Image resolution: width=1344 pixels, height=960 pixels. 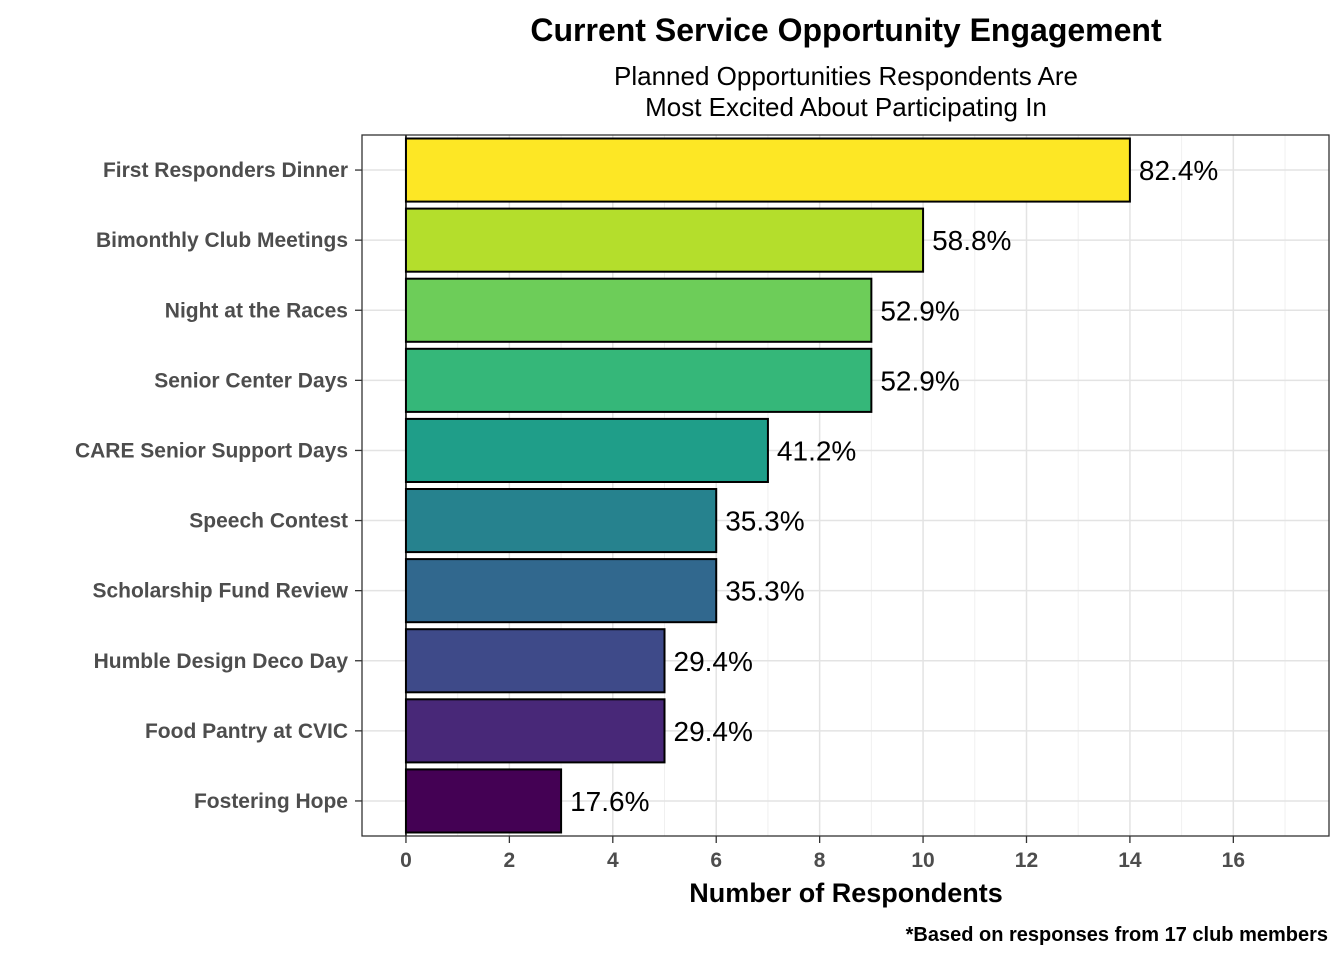 I want to click on x-tick-label: 6, so click(x=716, y=860).